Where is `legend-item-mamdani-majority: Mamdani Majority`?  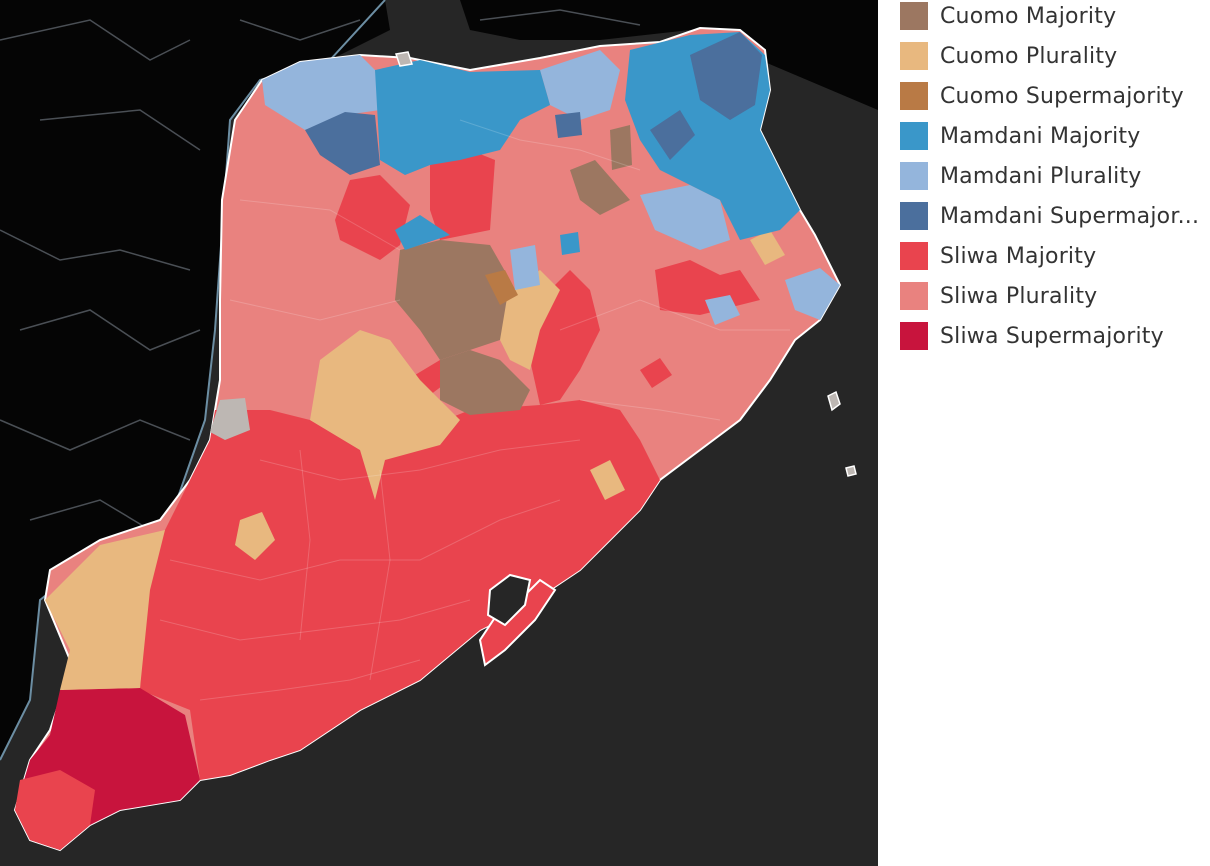
legend-item-mamdani-majority: Mamdani Majority is located at coordinates (1051, 136).